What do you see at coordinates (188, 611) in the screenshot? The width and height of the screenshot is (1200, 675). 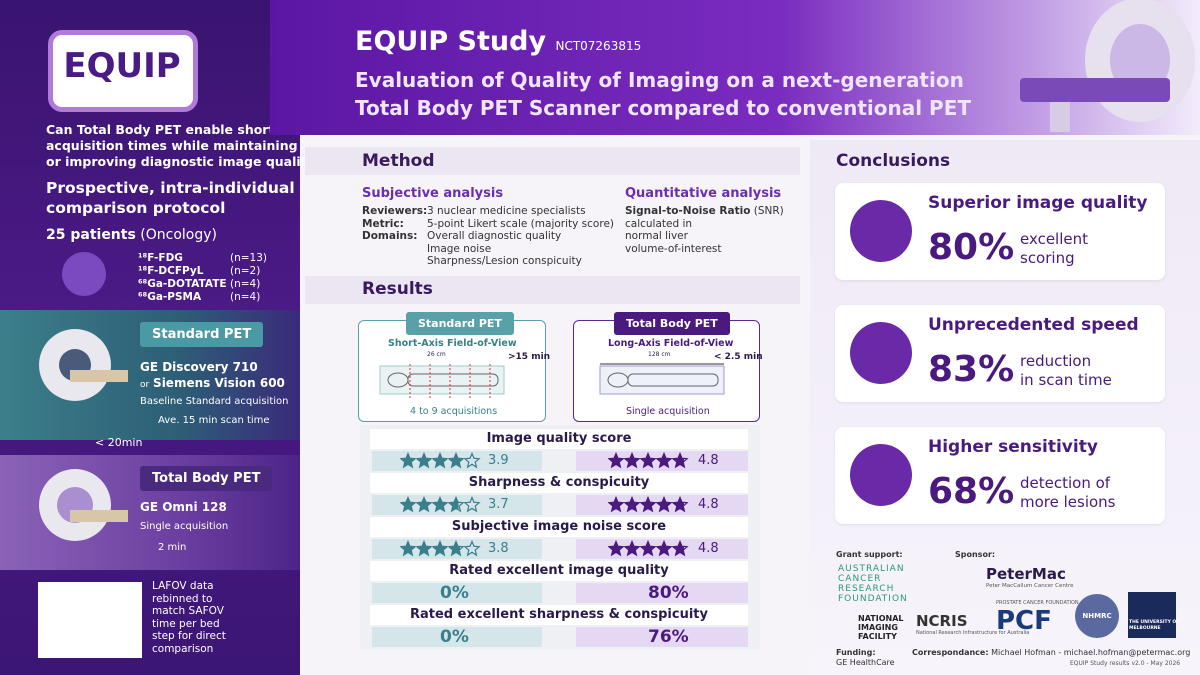 I see `lafov-line: match SAFOV` at bounding box center [188, 611].